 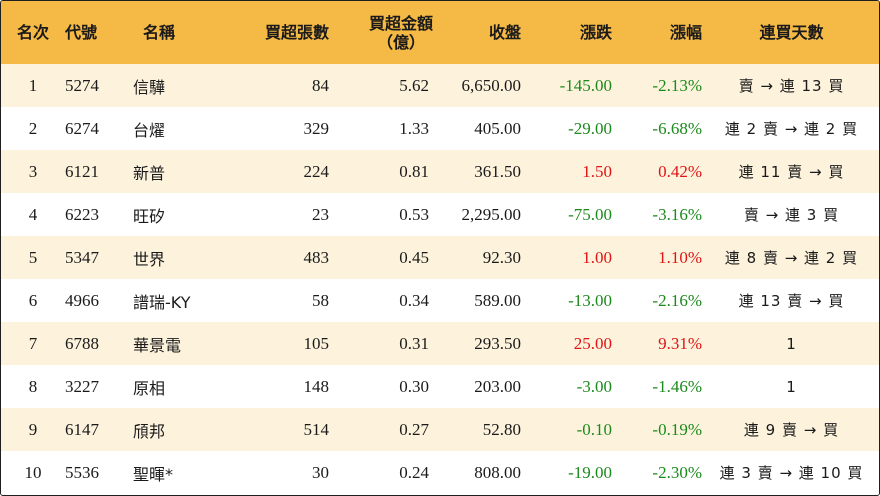 I want to click on stock-name-cell: 華景電, so click(x=157, y=345).